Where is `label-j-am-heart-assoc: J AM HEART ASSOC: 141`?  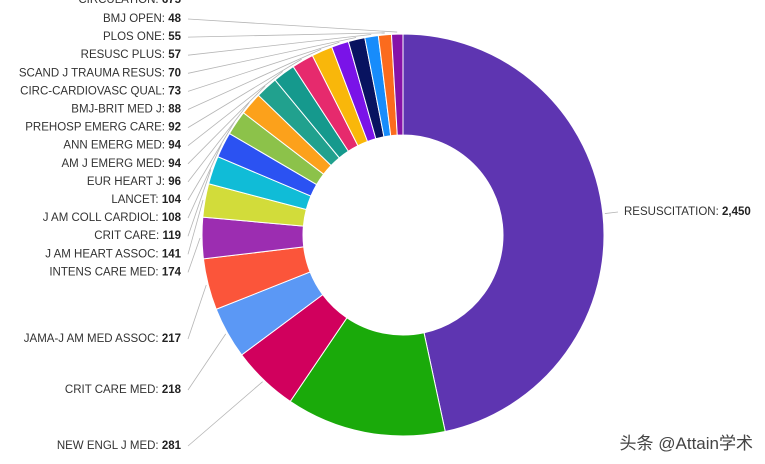 label-j-am-heart-assoc: J AM HEART ASSOC: 141 is located at coordinates (113, 254).